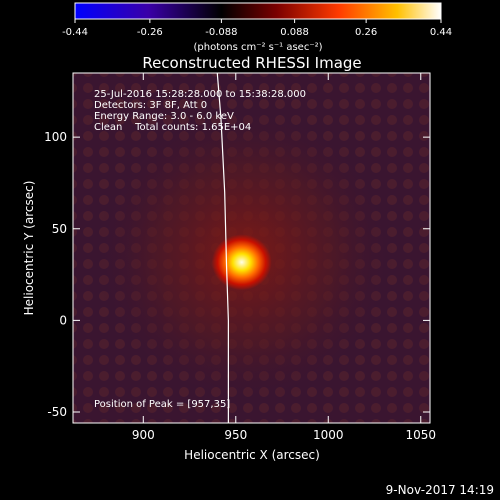  What do you see at coordinates (150, 105) in the screenshot?
I see `annotation-detectors: Detectors: 3F 8F, Att 0` at bounding box center [150, 105].